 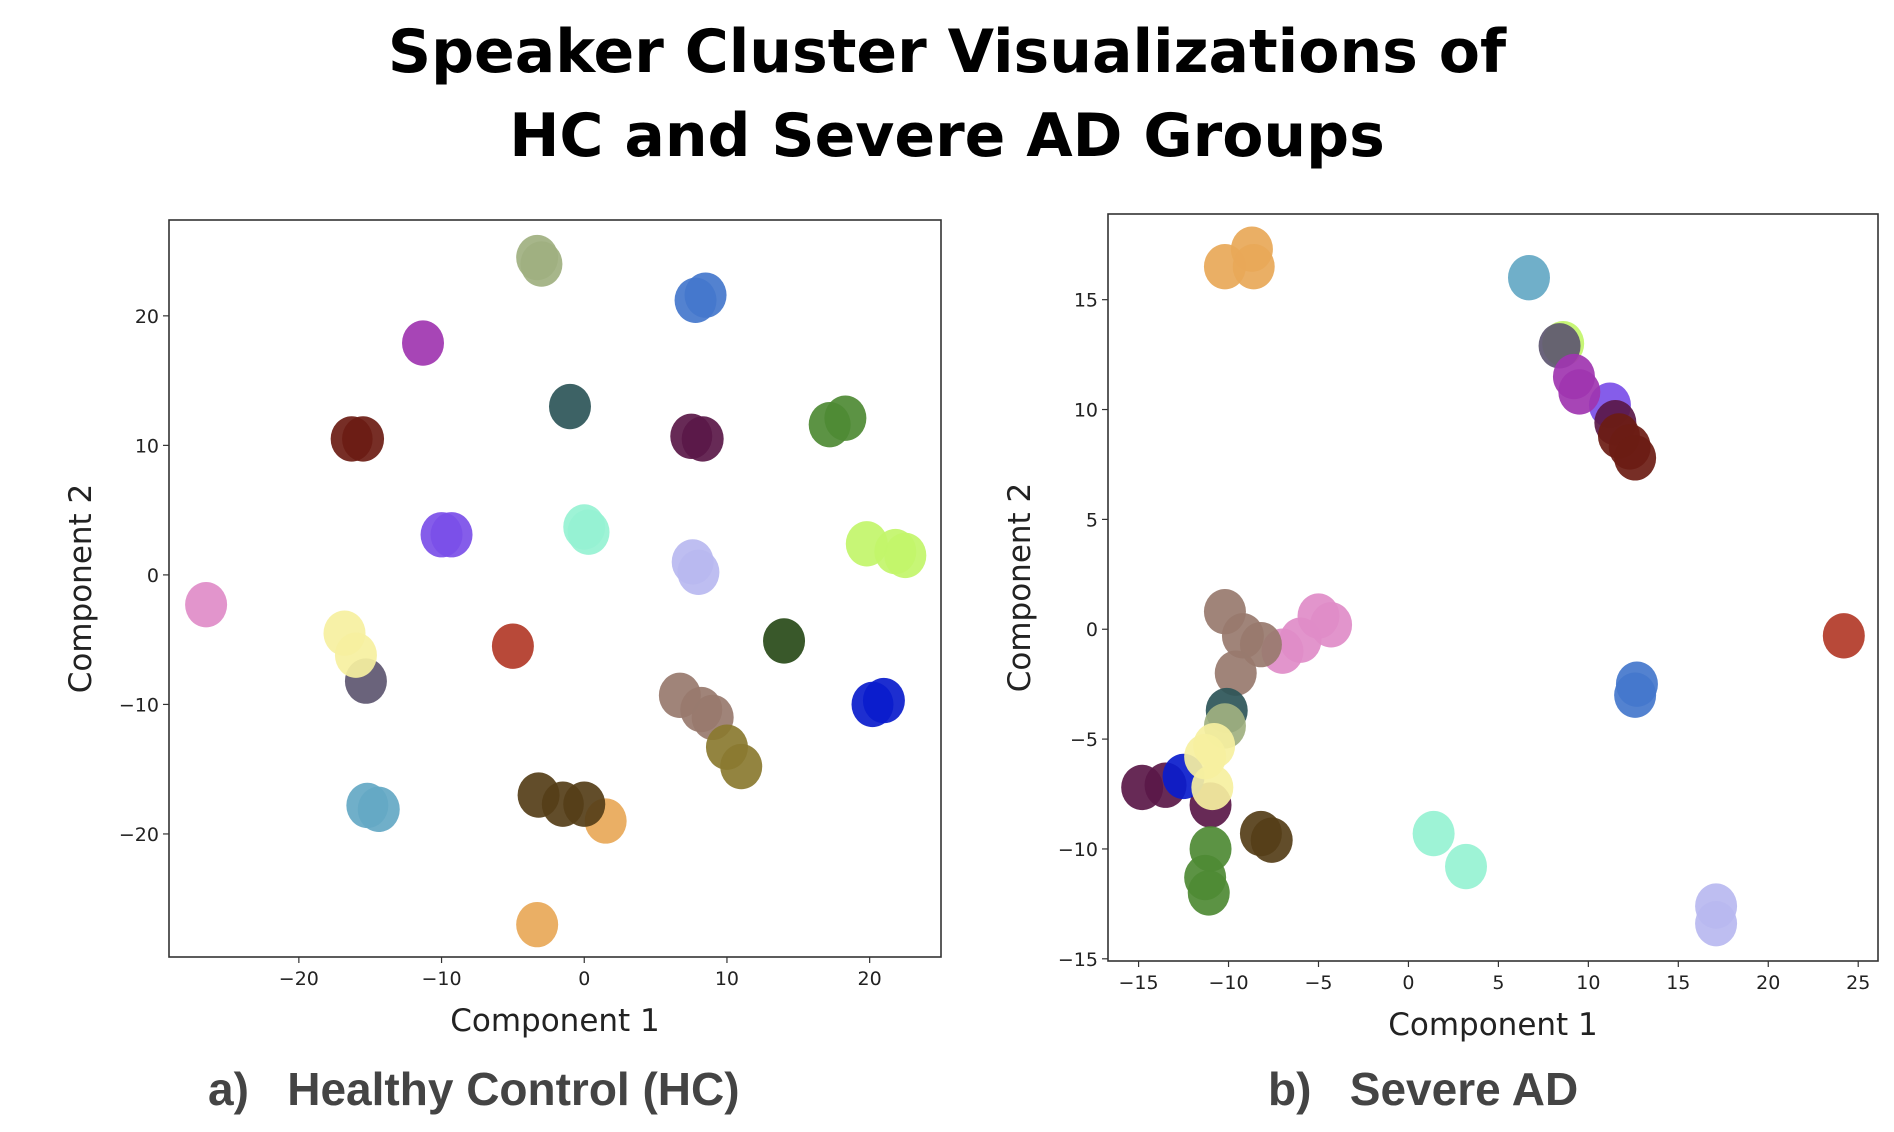 I want to click on severe-ad-x-tick-label: 5, so click(x=1498, y=983).